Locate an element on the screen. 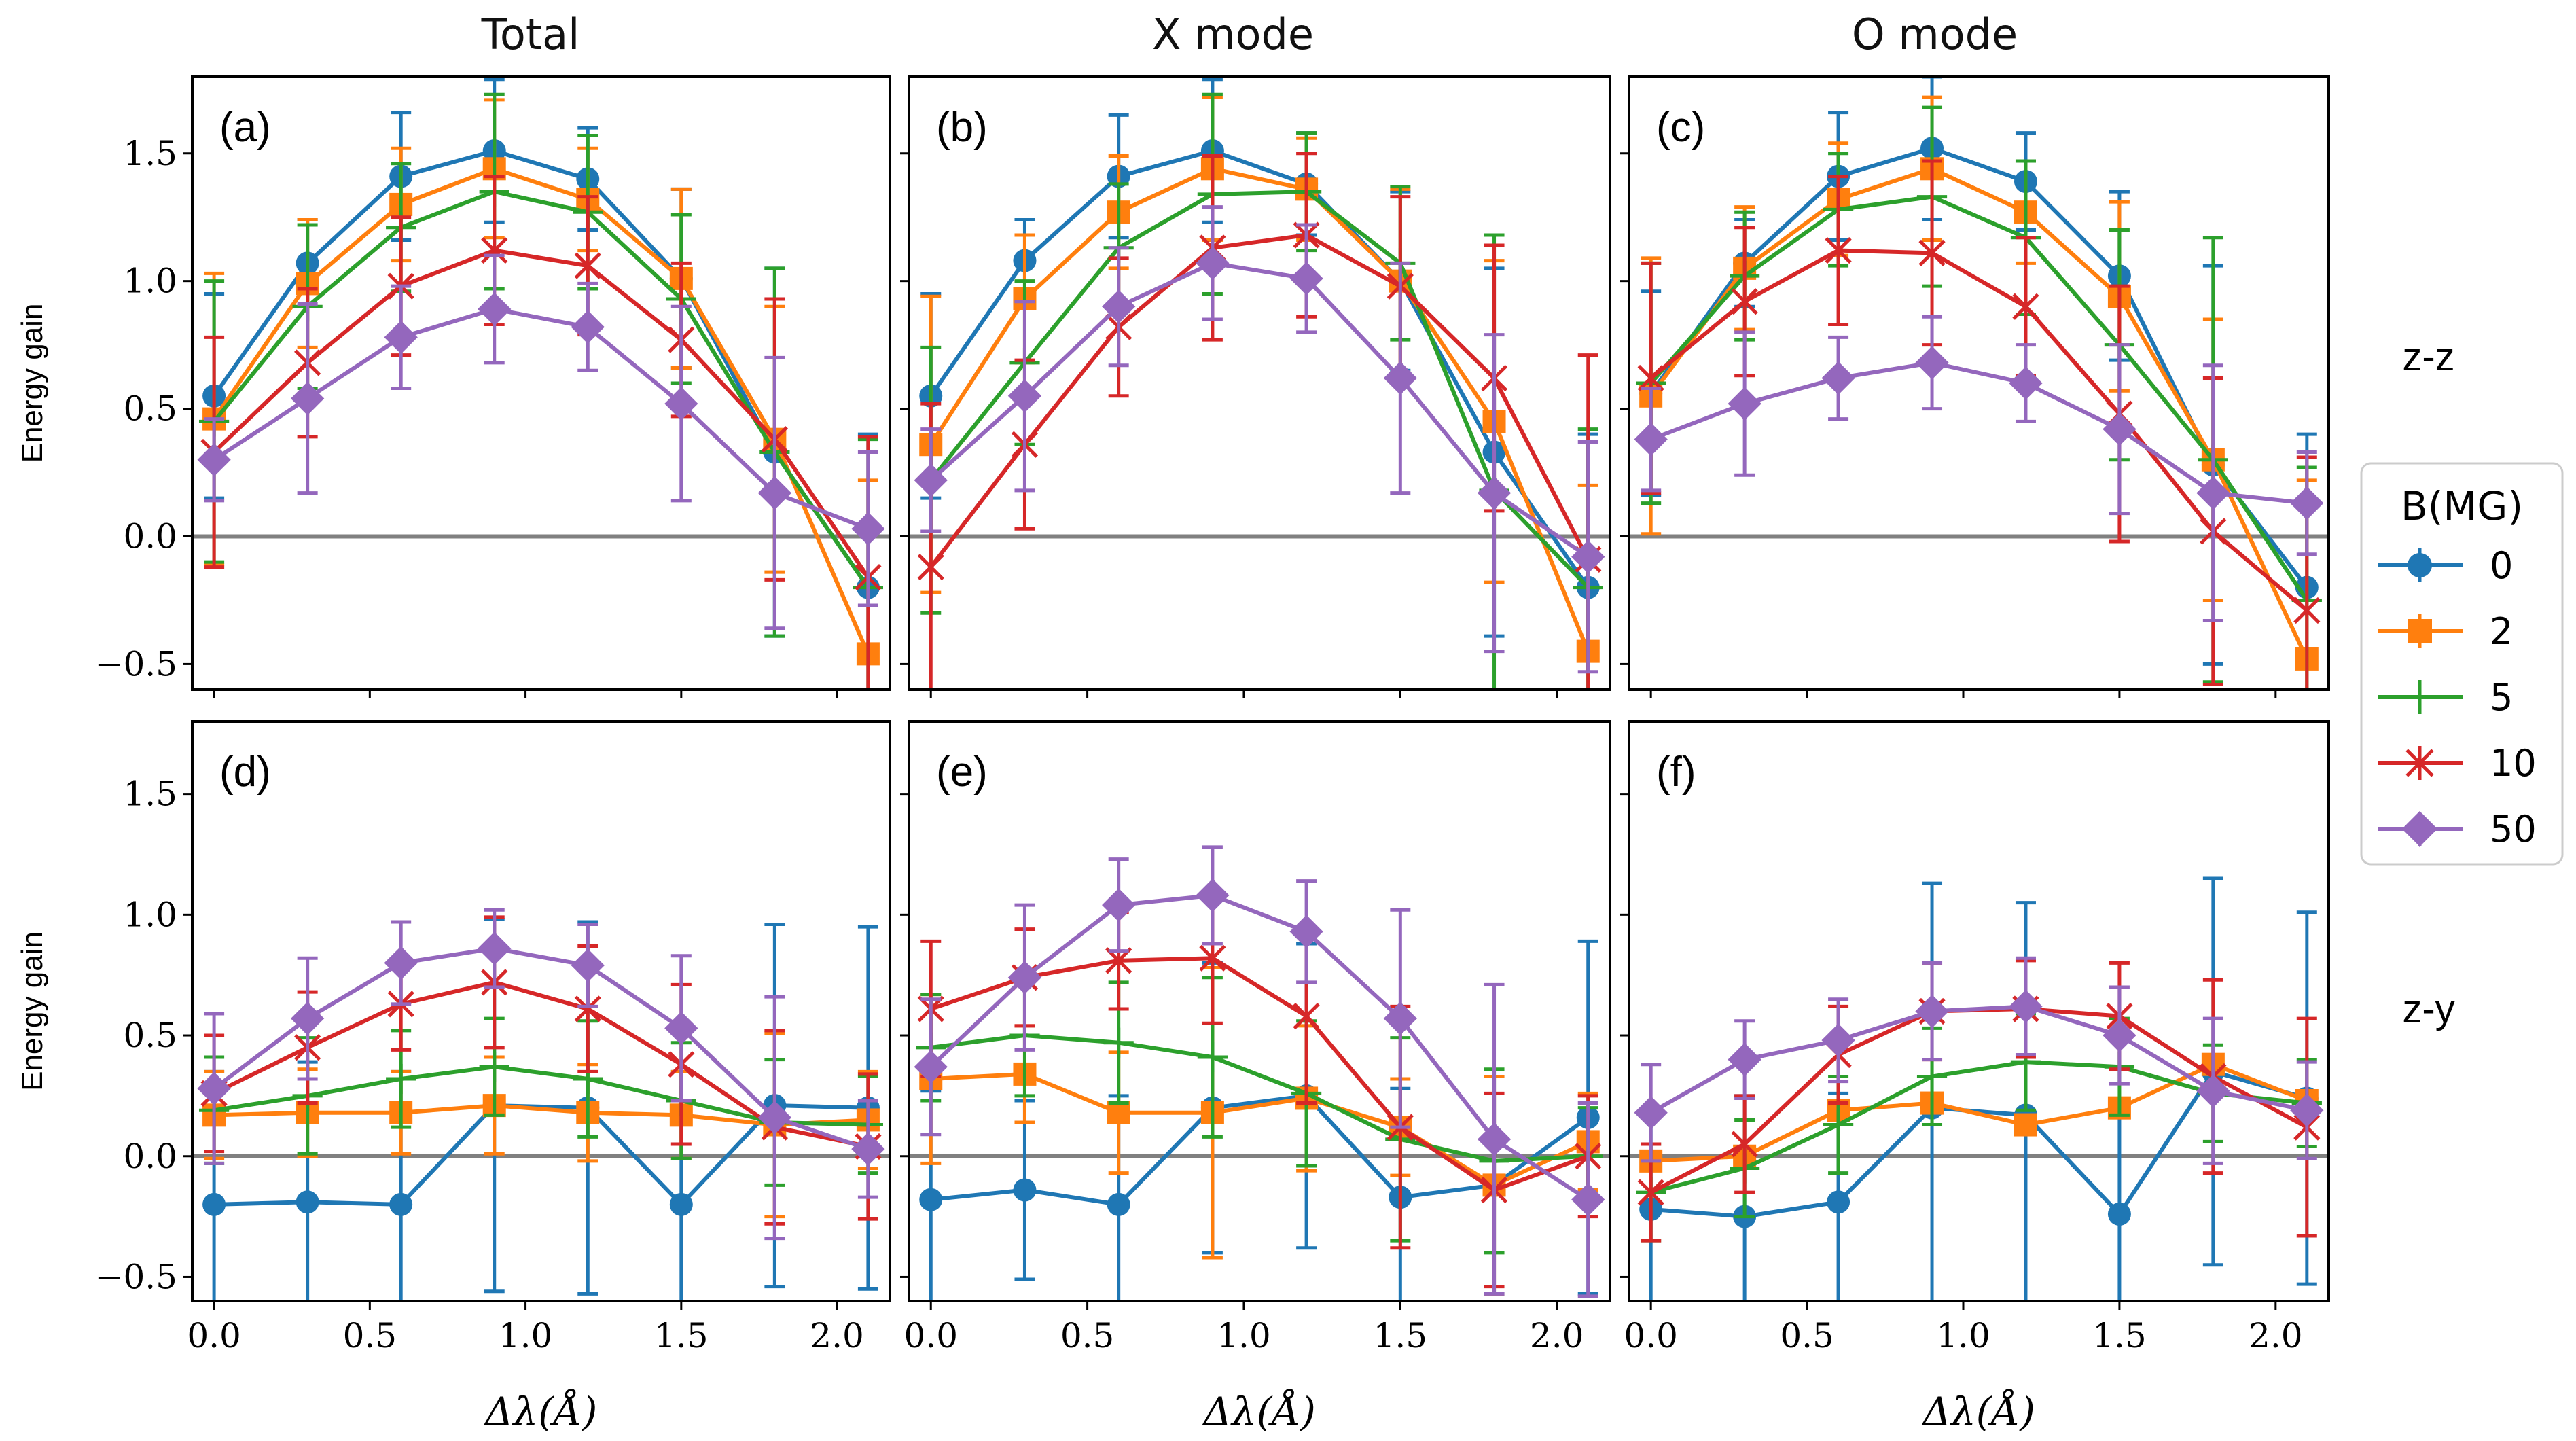 The image size is (2576, 1441). legend: B(MG) 0 2 5 10 50 is located at coordinates (2462, 664).